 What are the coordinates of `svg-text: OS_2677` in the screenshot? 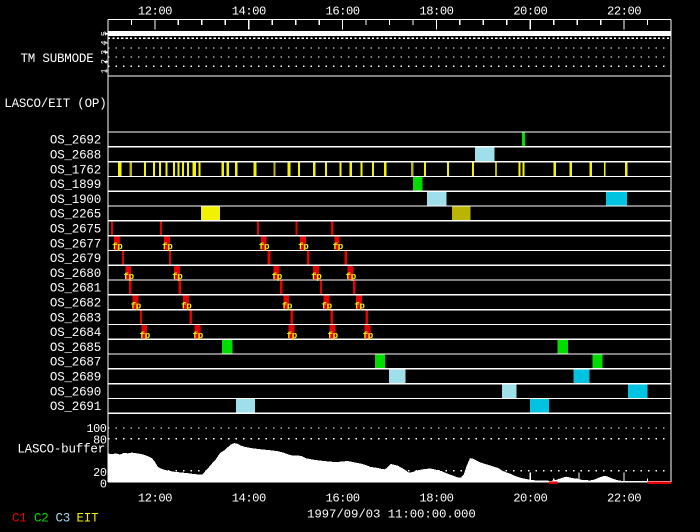 It's located at (75, 244).